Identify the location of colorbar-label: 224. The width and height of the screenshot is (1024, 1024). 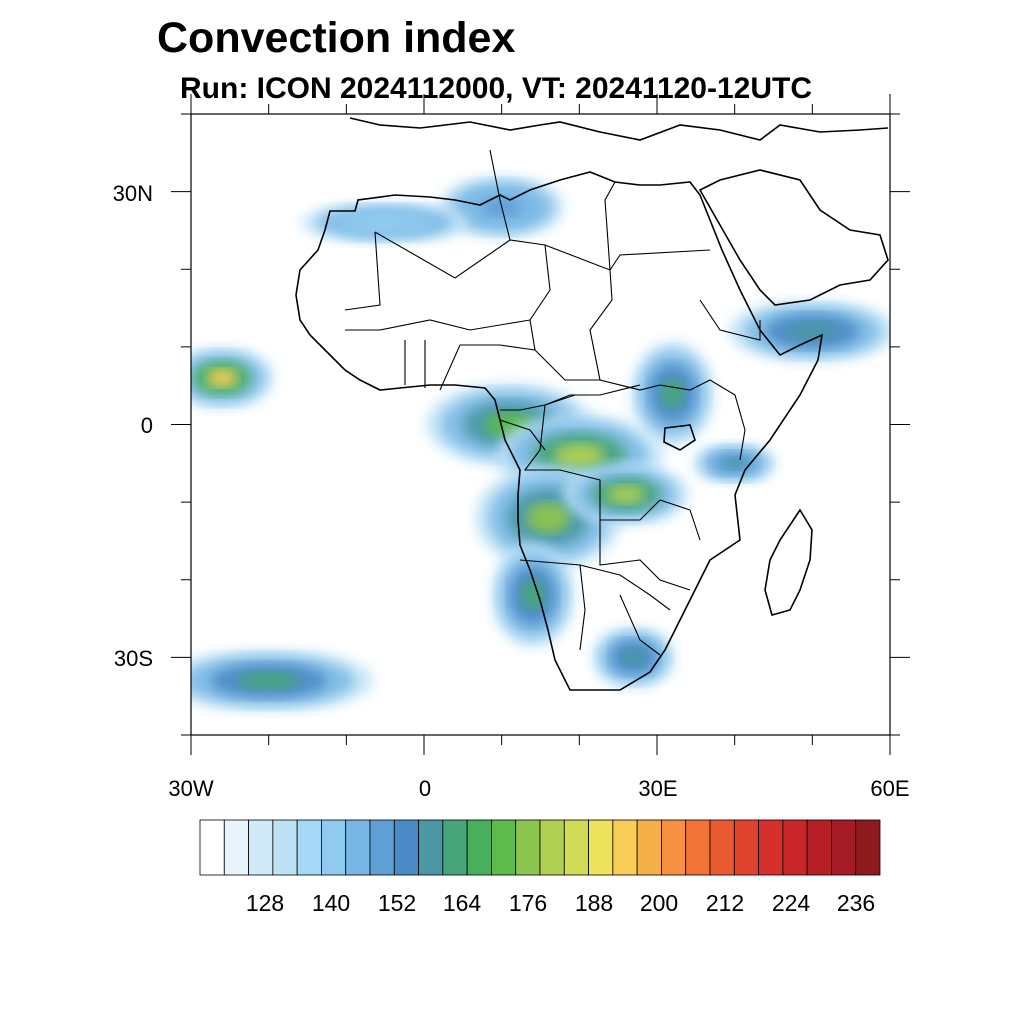
(791, 903).